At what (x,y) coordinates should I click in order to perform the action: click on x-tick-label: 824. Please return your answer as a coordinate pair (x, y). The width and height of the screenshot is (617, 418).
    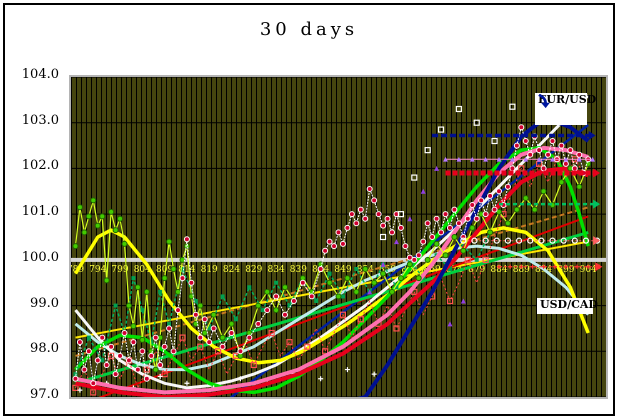
    Looking at the image, I should click on (231, 270).